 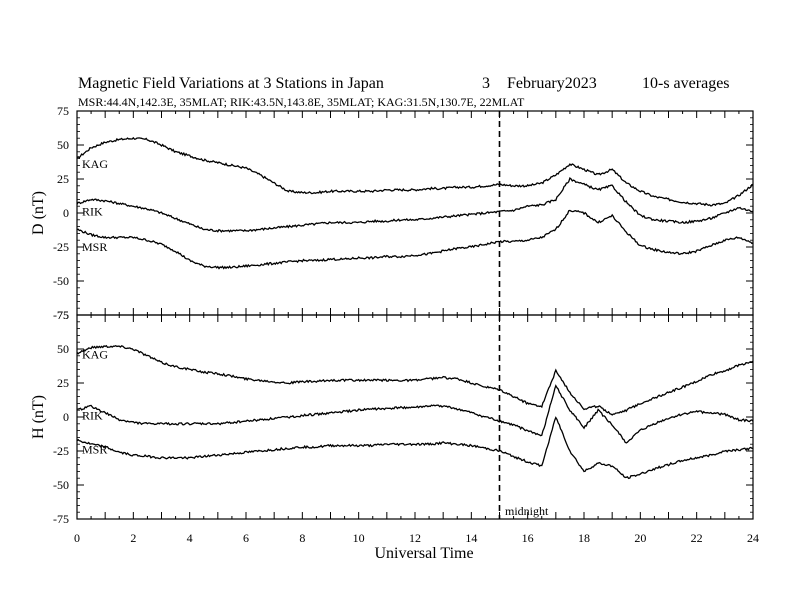 What do you see at coordinates (61, 281) in the screenshot?
I see `d-ytick-label: -50` at bounding box center [61, 281].